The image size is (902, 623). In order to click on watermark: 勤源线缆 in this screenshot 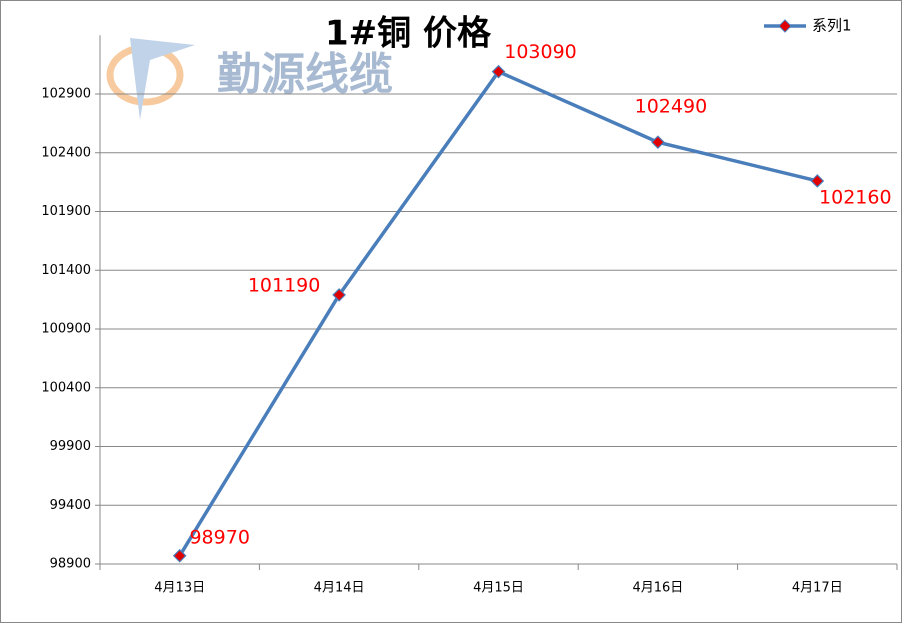, I will do `click(305, 74)`.